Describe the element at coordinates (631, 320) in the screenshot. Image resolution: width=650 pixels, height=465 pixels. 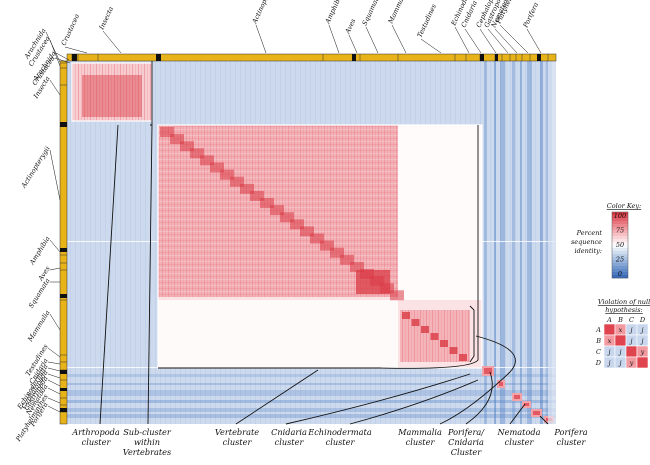
I see `null-hyp-col-header: C` at that location.